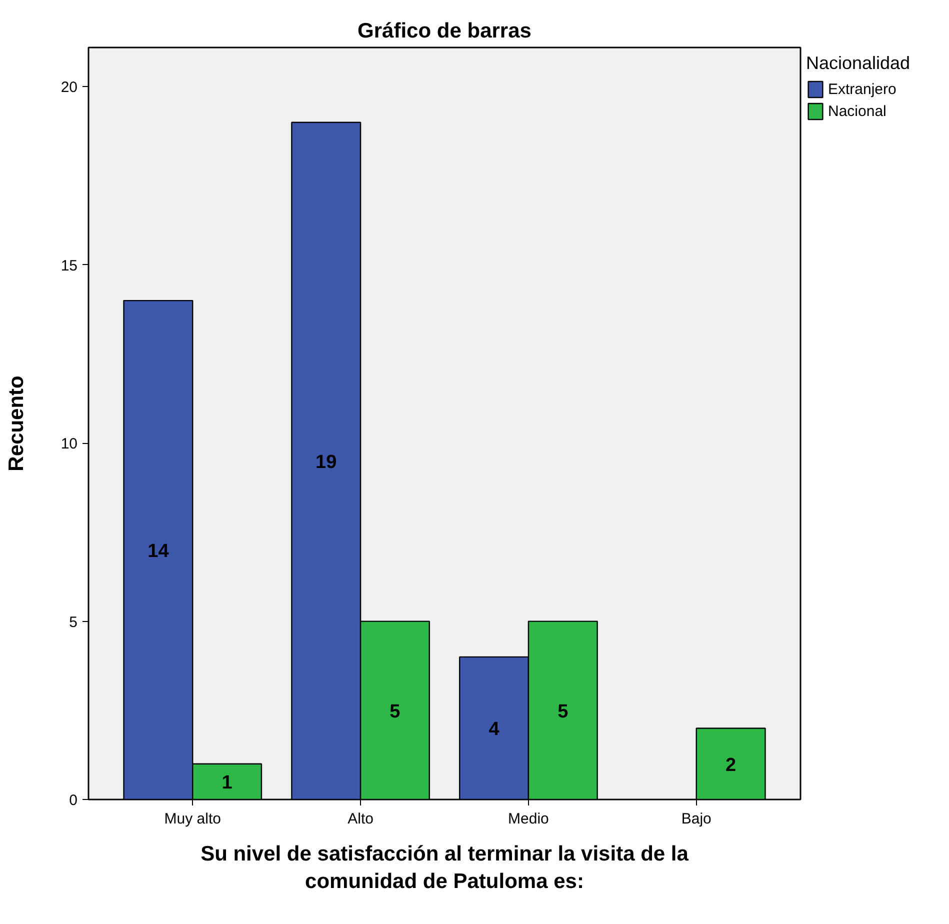 The height and width of the screenshot is (924, 949). I want to click on data-label: 4, so click(494, 729).